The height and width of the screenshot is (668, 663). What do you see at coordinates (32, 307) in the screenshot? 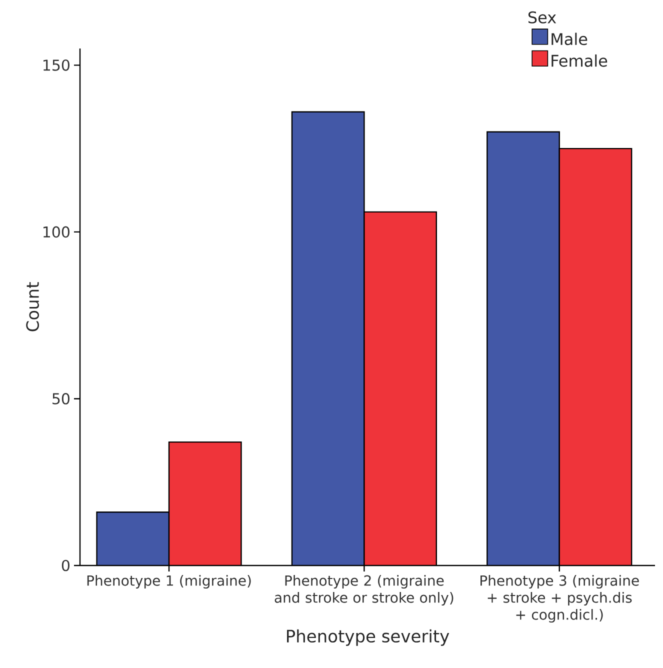
I see `y-axis-title: Count` at bounding box center [32, 307].